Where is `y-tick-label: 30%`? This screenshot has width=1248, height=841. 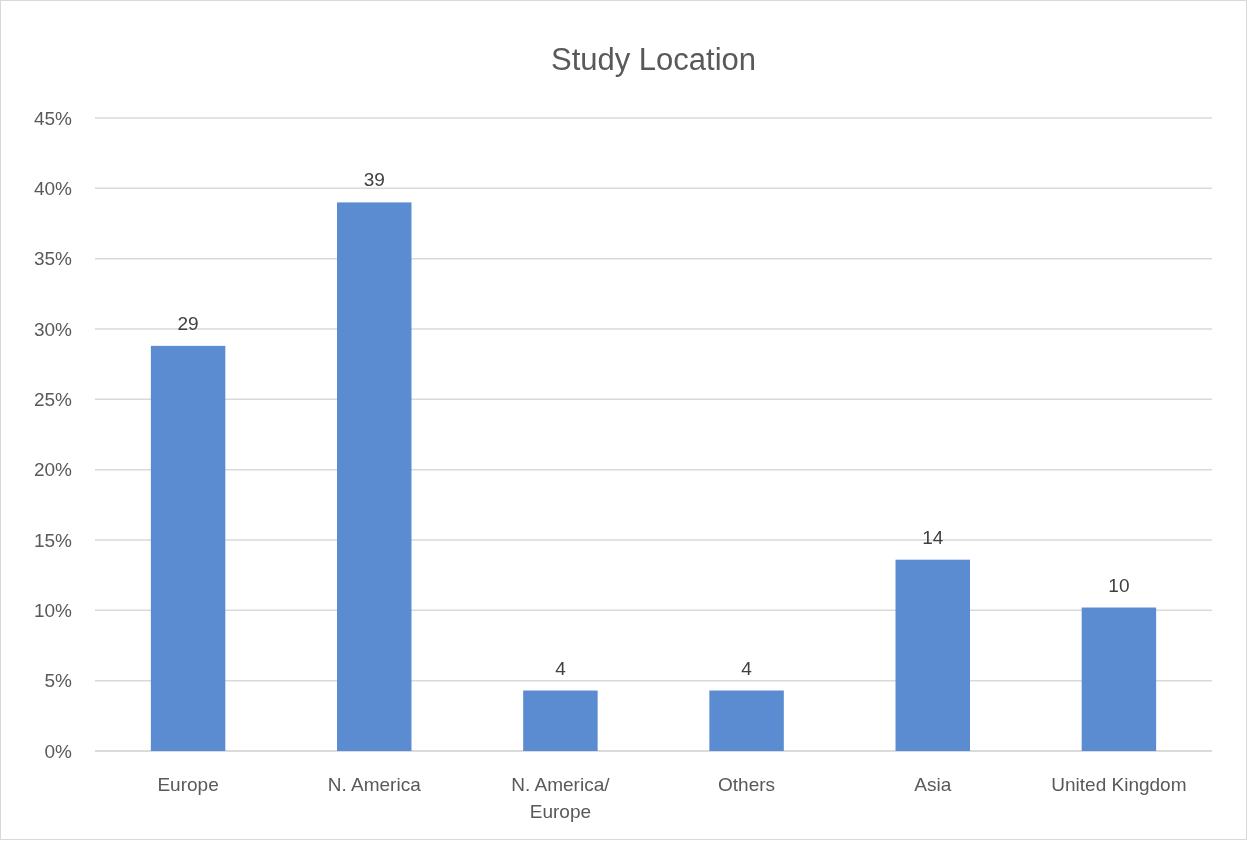 y-tick-label: 30% is located at coordinates (53, 329).